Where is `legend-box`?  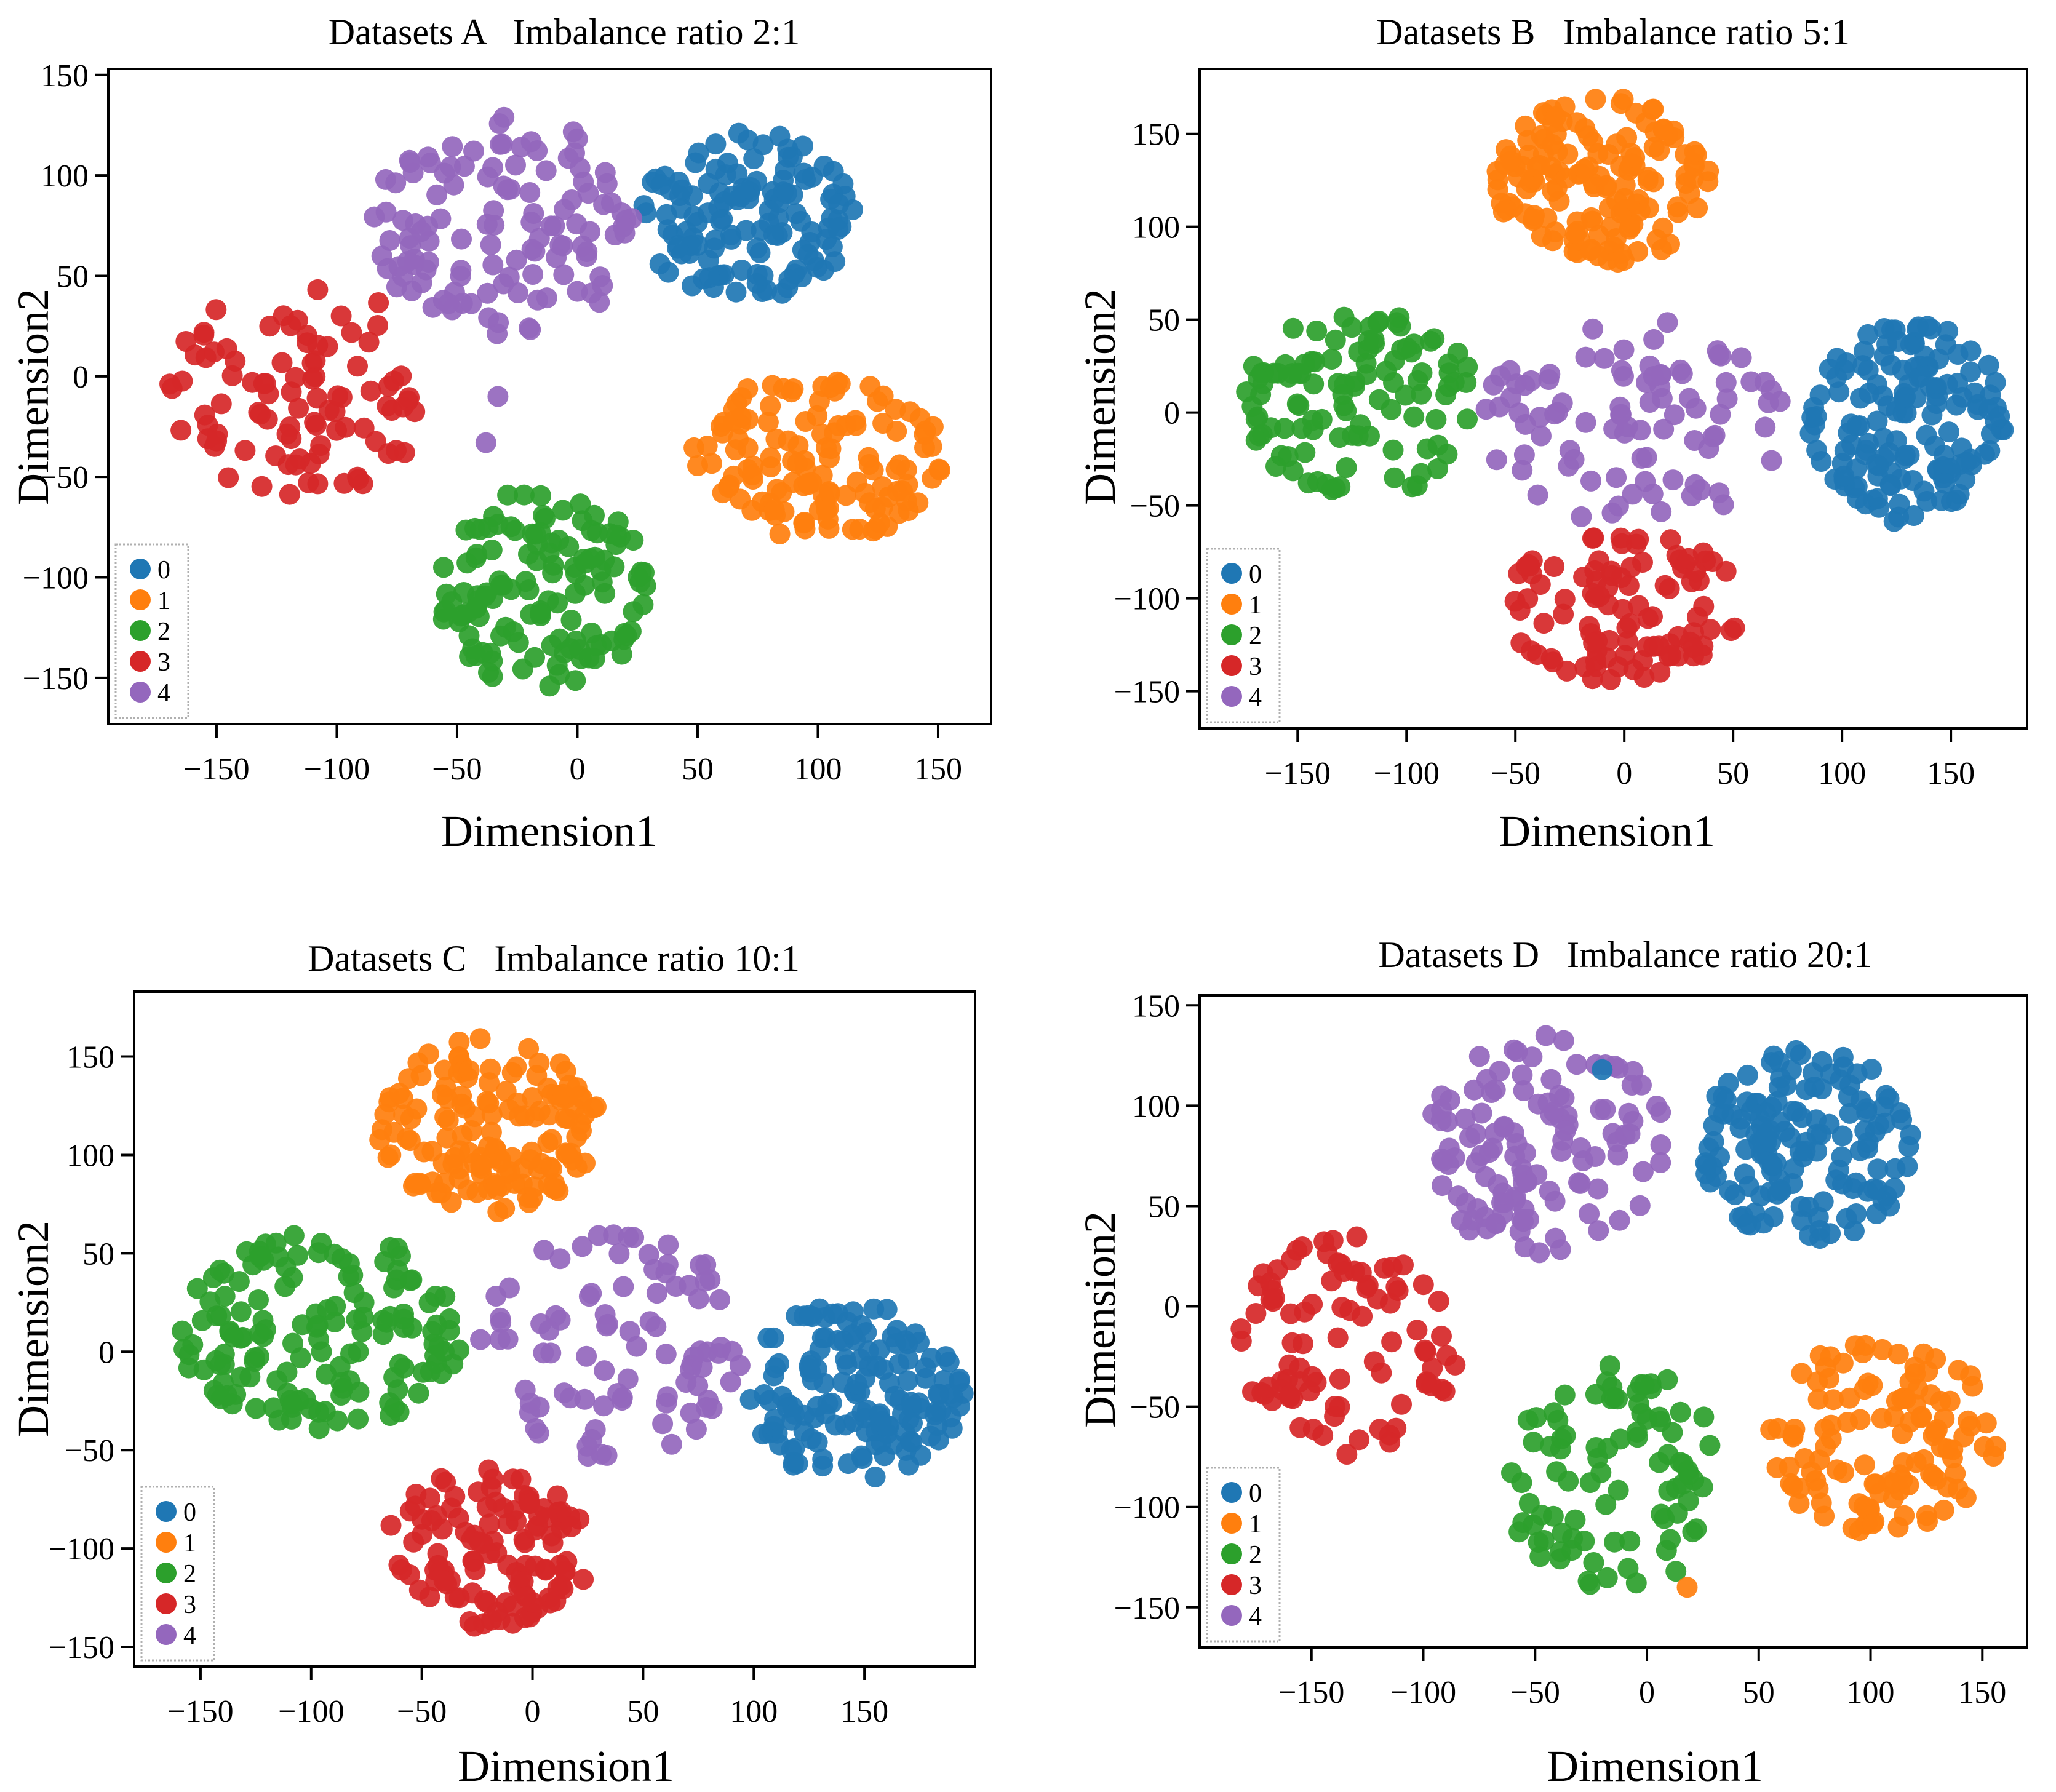 legend-box is located at coordinates (178, 1574).